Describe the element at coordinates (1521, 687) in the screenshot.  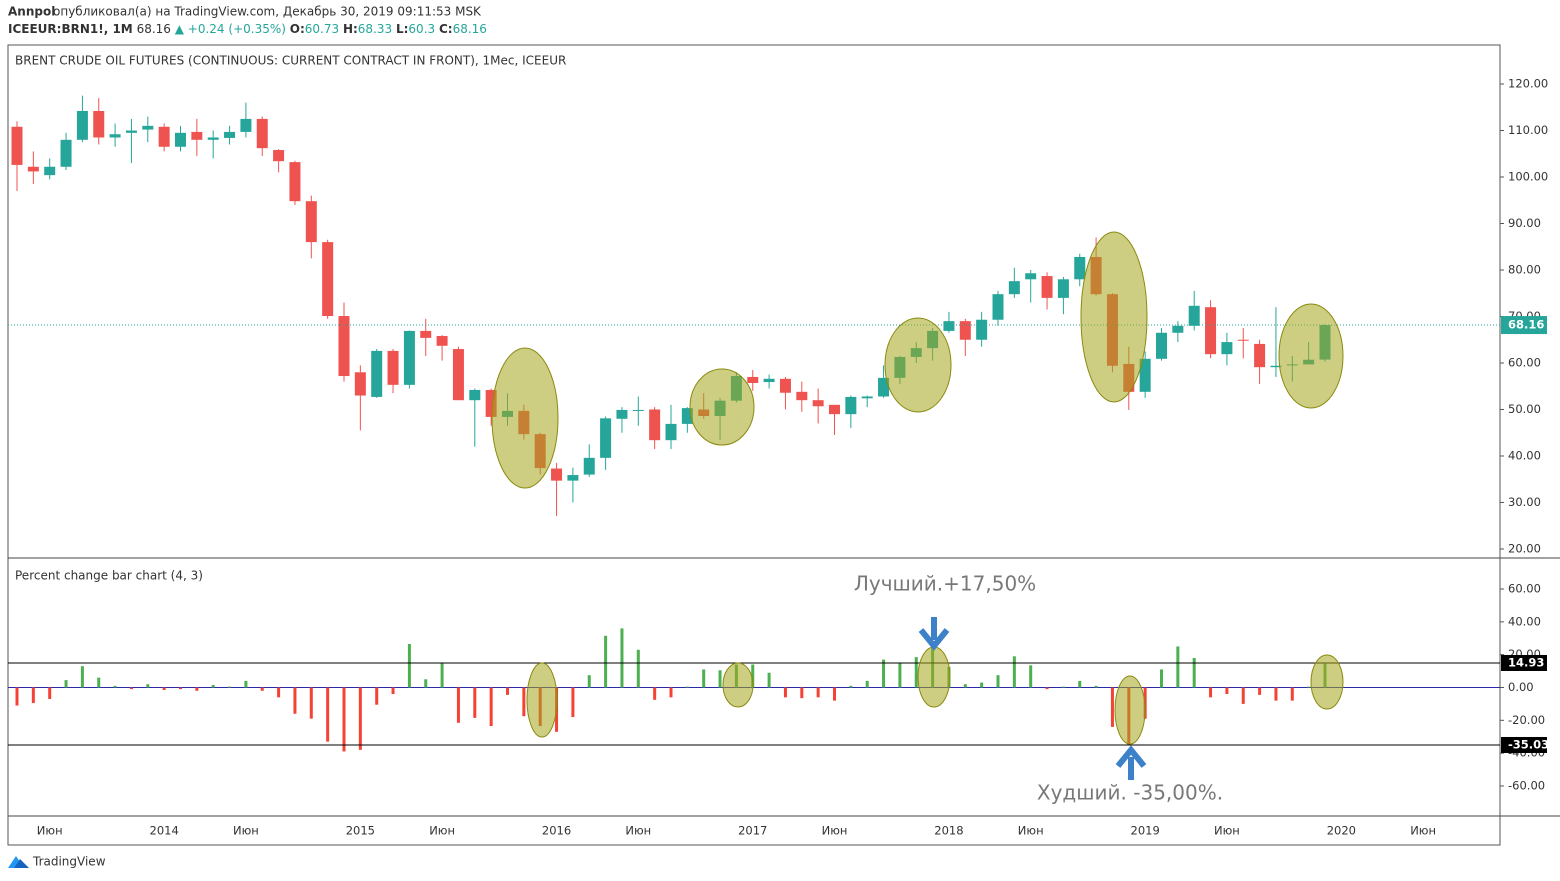
I see `y-tick-label: 0.00` at that location.